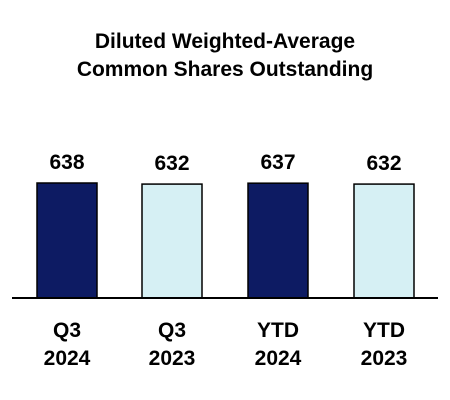 This screenshot has height=400, width=450. What do you see at coordinates (67, 358) in the screenshot?
I see `category-label-1-line-2: 2024` at bounding box center [67, 358].